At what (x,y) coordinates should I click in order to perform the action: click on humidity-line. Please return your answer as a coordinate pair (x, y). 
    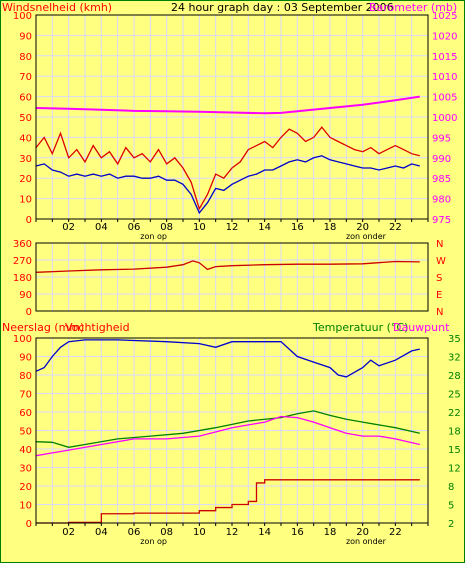
    Looking at the image, I should click on (227, 358).